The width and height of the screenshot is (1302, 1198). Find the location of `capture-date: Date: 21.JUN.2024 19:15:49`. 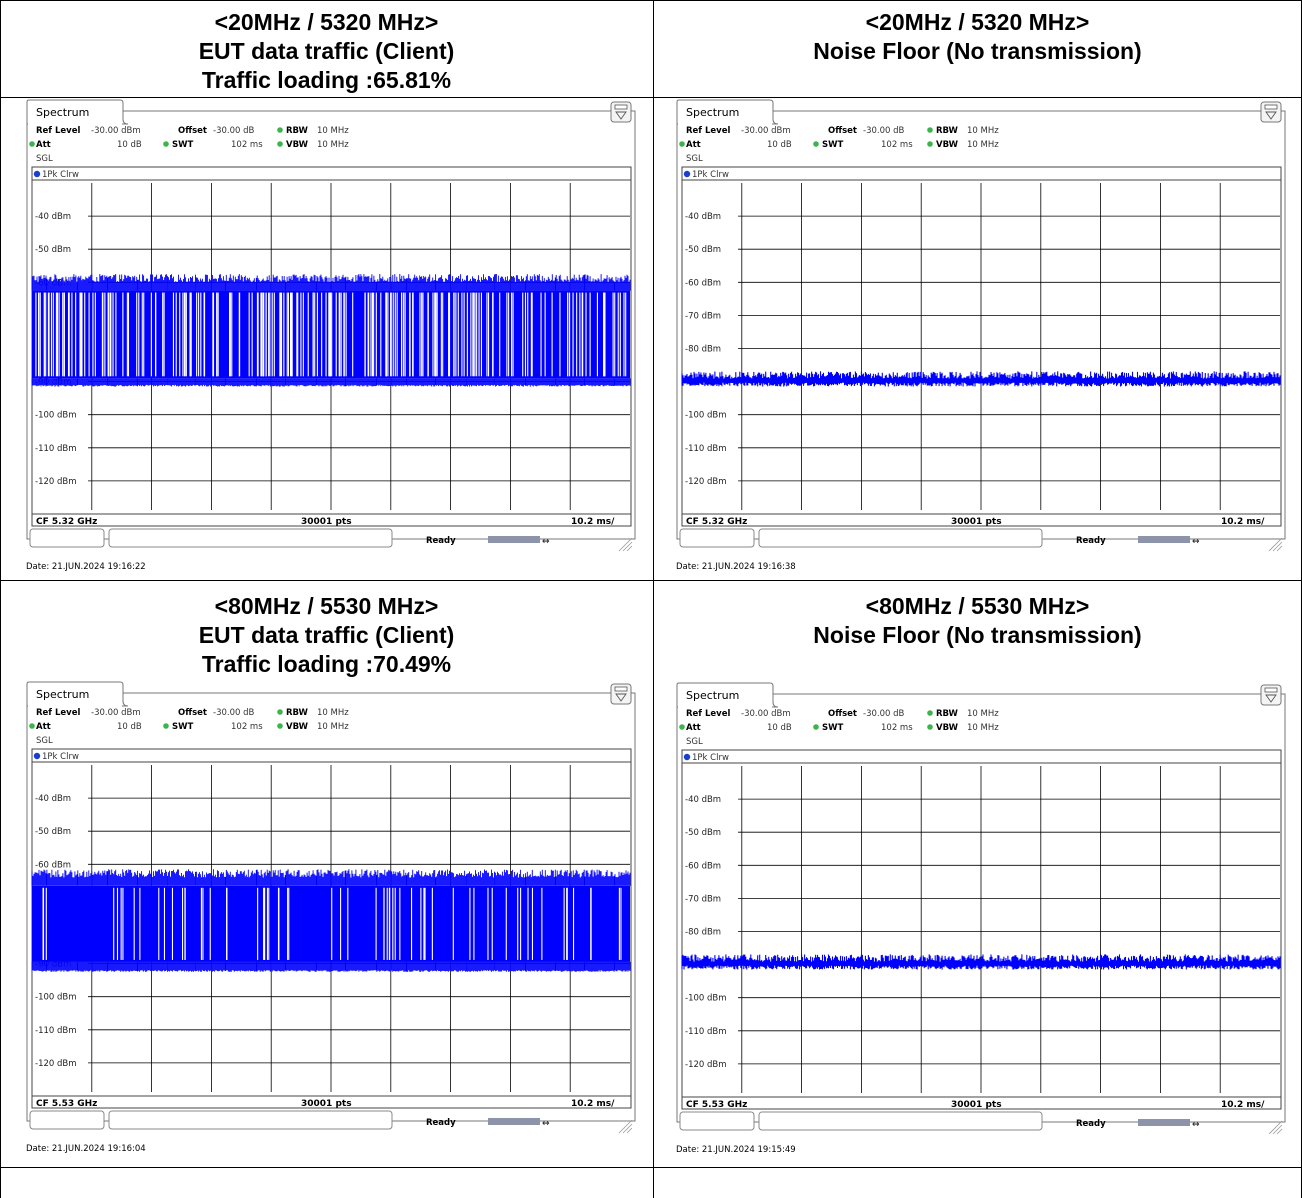

capture-date: Date: 21.JUN.2024 19:15:49 is located at coordinates (736, 1150).